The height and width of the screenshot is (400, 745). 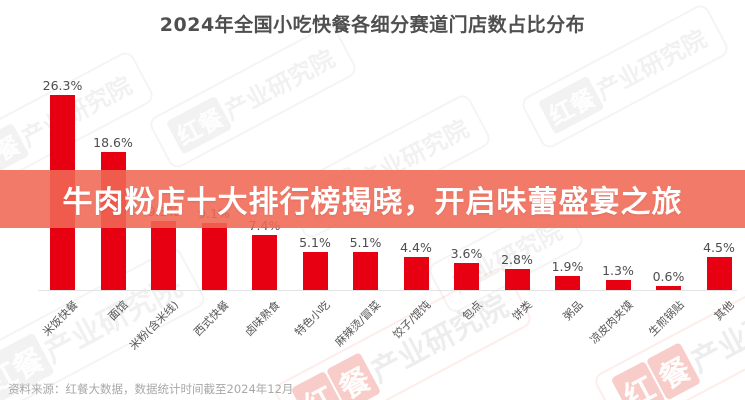 I want to click on headline-banner: 牛肉粉店十大排行榜揭晓，开启味蕾盛宴之旅, so click(x=372, y=199).